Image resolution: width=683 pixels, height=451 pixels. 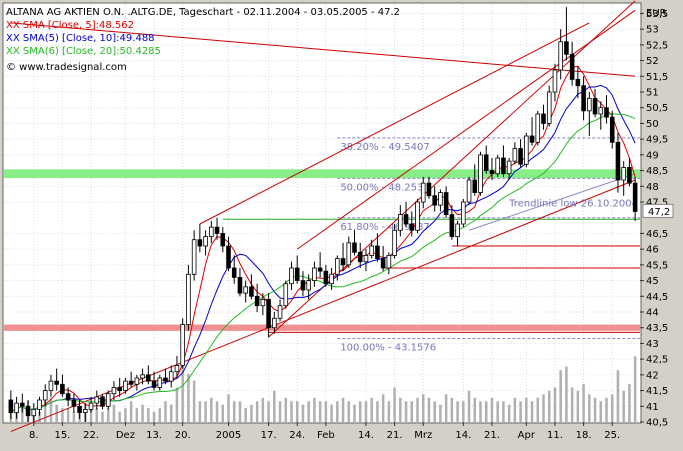 I want to click on sma5-label: XX SMA [Close, 5]:48.562, so click(x=70, y=25).